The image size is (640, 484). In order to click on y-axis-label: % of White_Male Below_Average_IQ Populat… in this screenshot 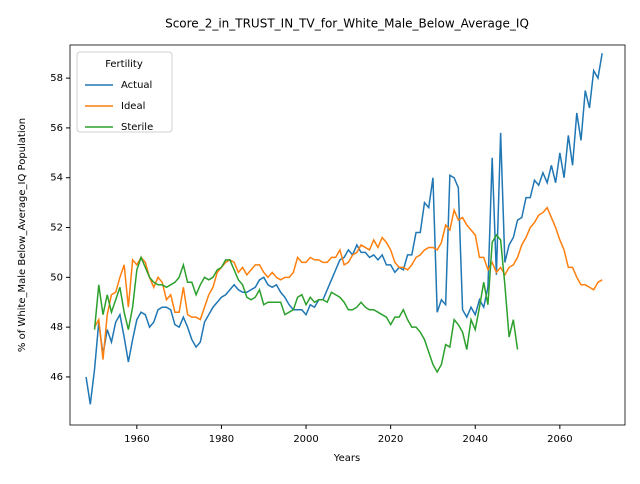, I will do `click(22, 235)`.